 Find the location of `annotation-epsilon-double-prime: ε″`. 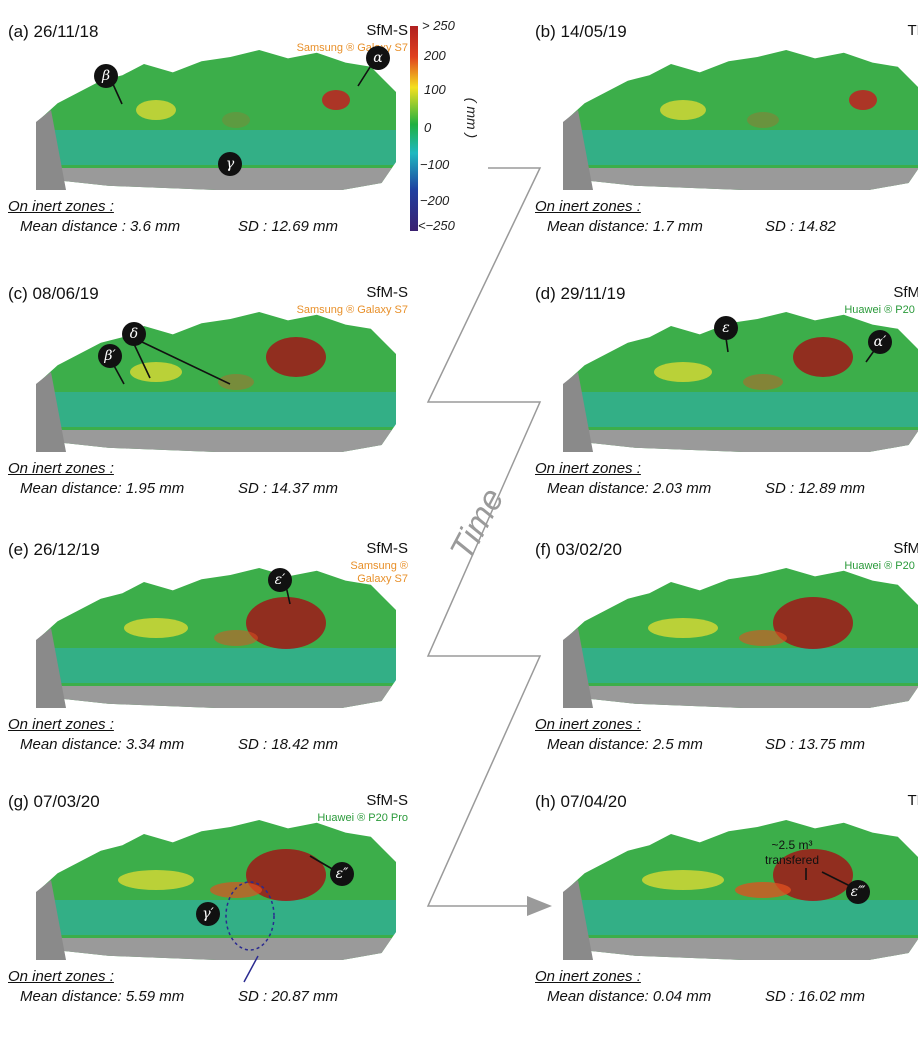

annotation-epsilon-double-prime: ε″ is located at coordinates (342, 874).